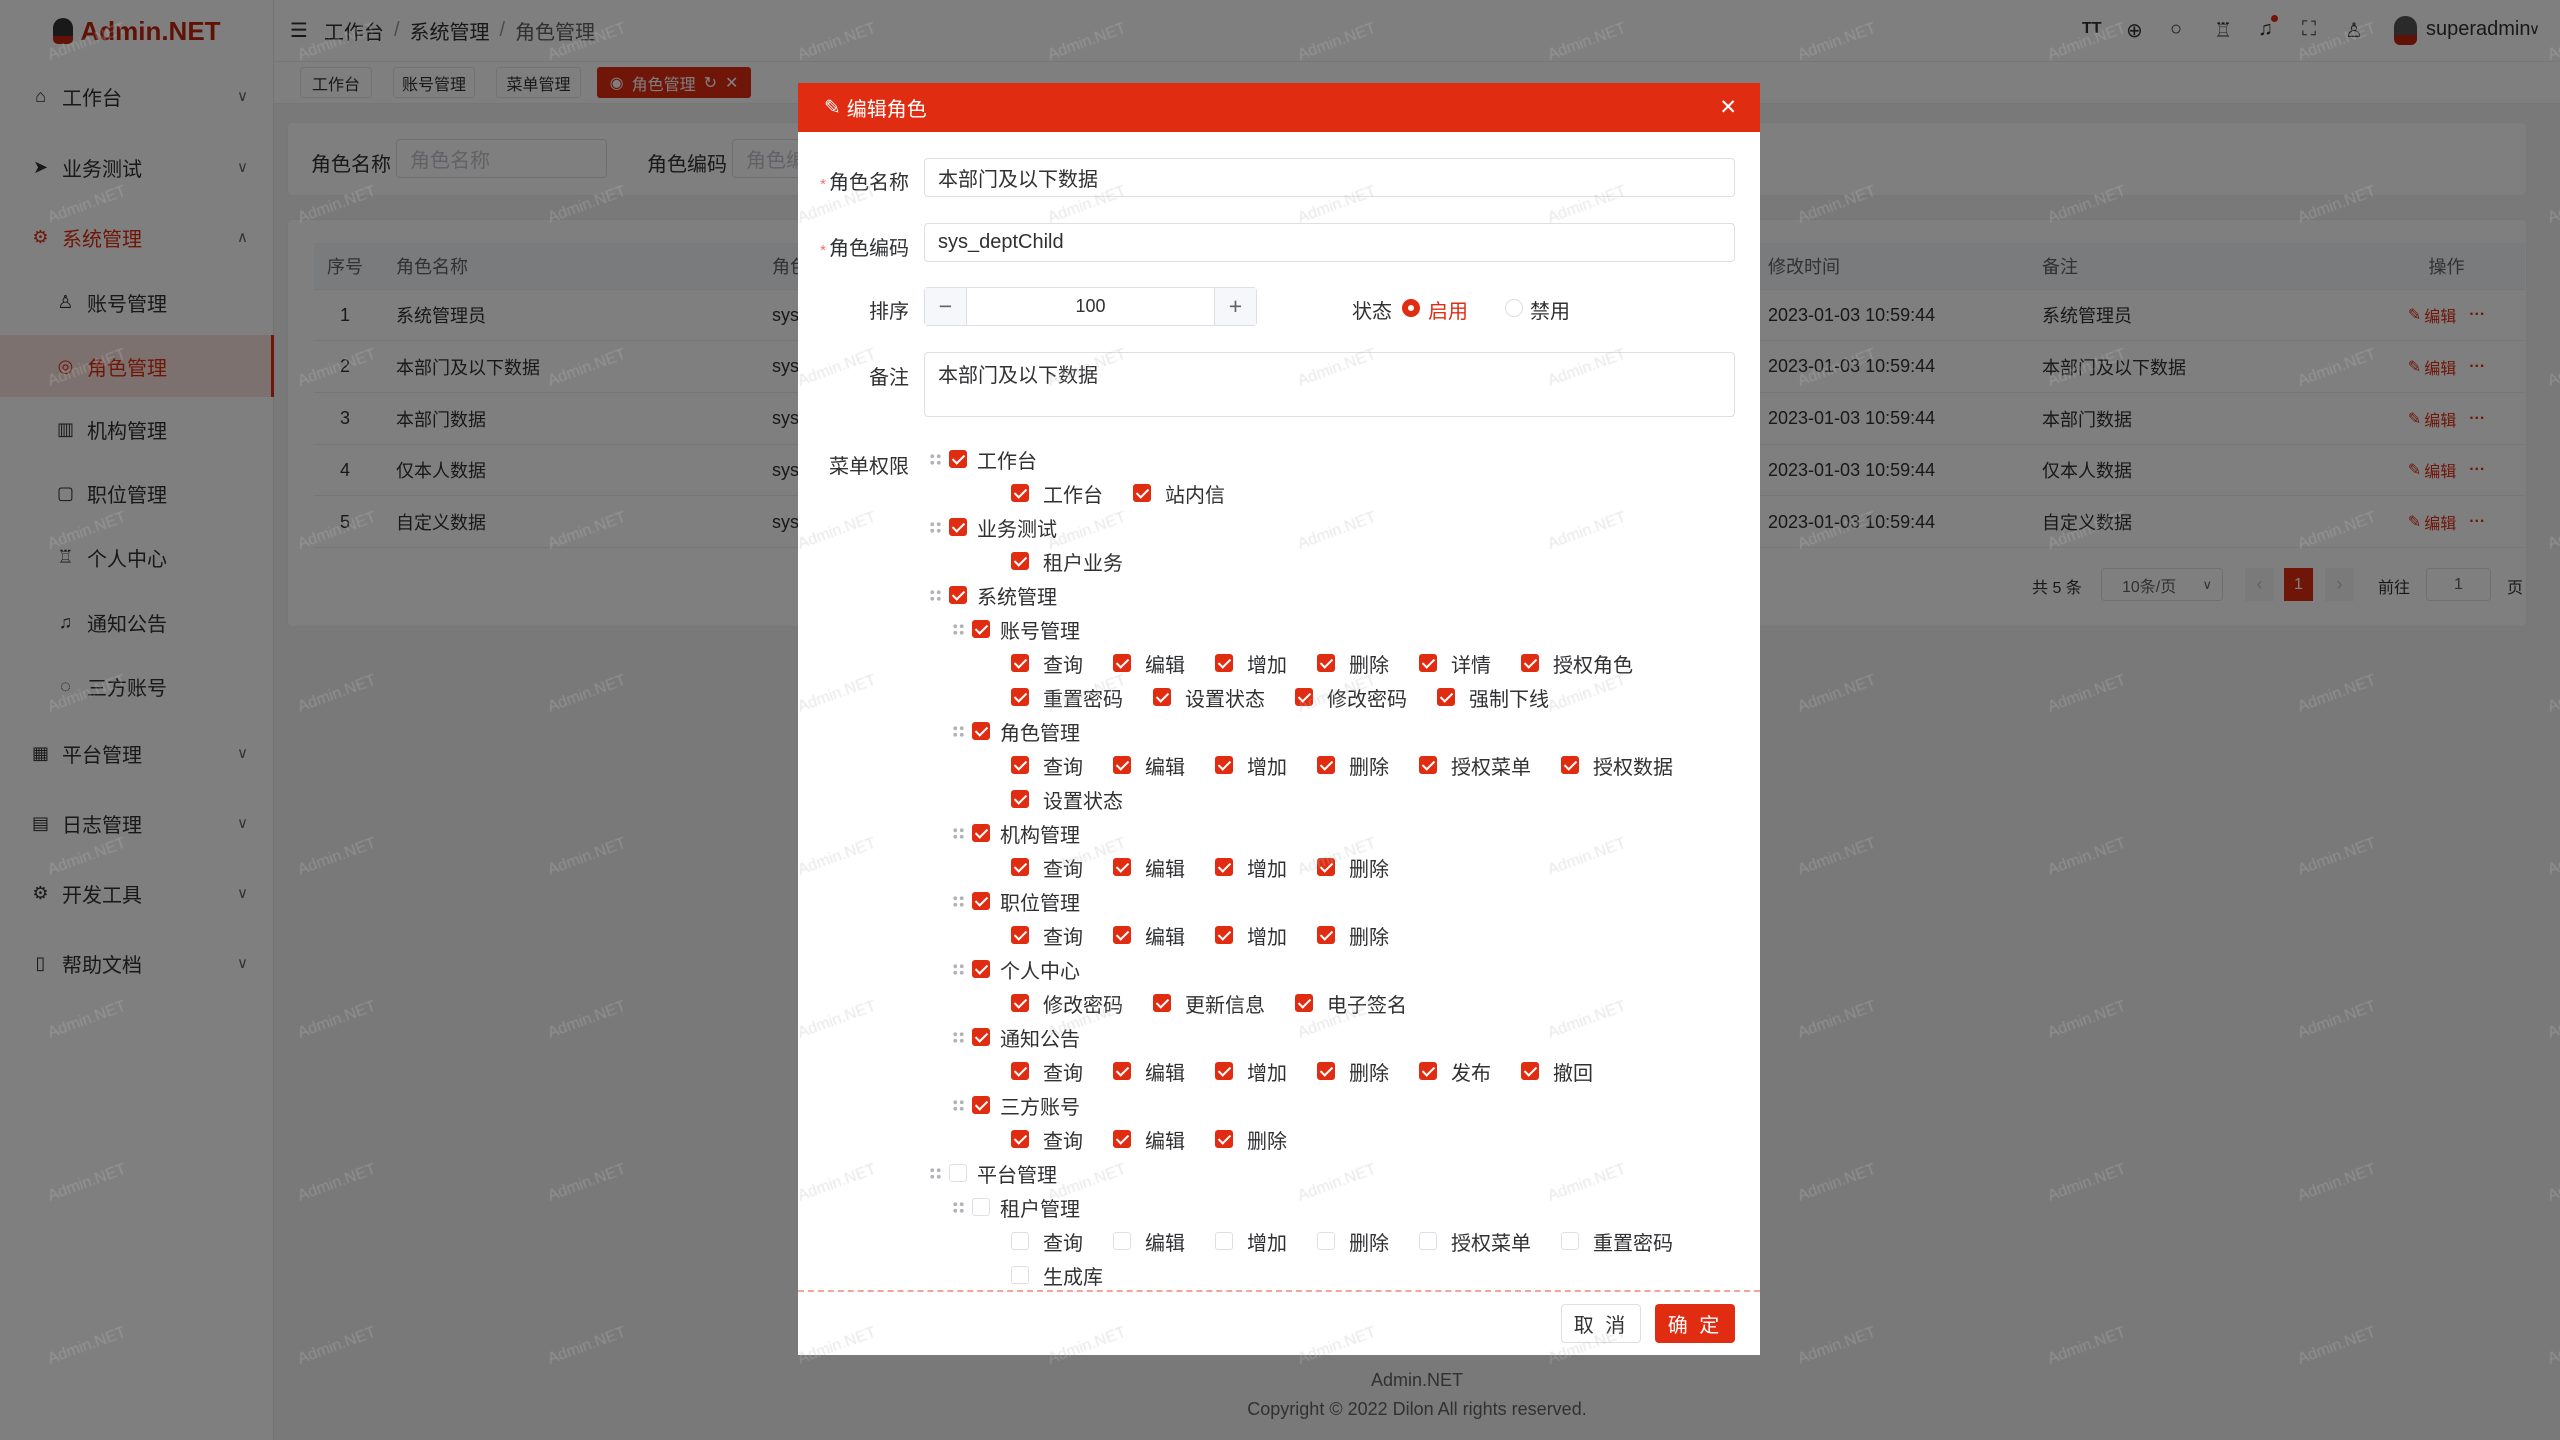 The width and height of the screenshot is (2560, 1440). I want to click on permission-item: 撤回, so click(1557, 1071).